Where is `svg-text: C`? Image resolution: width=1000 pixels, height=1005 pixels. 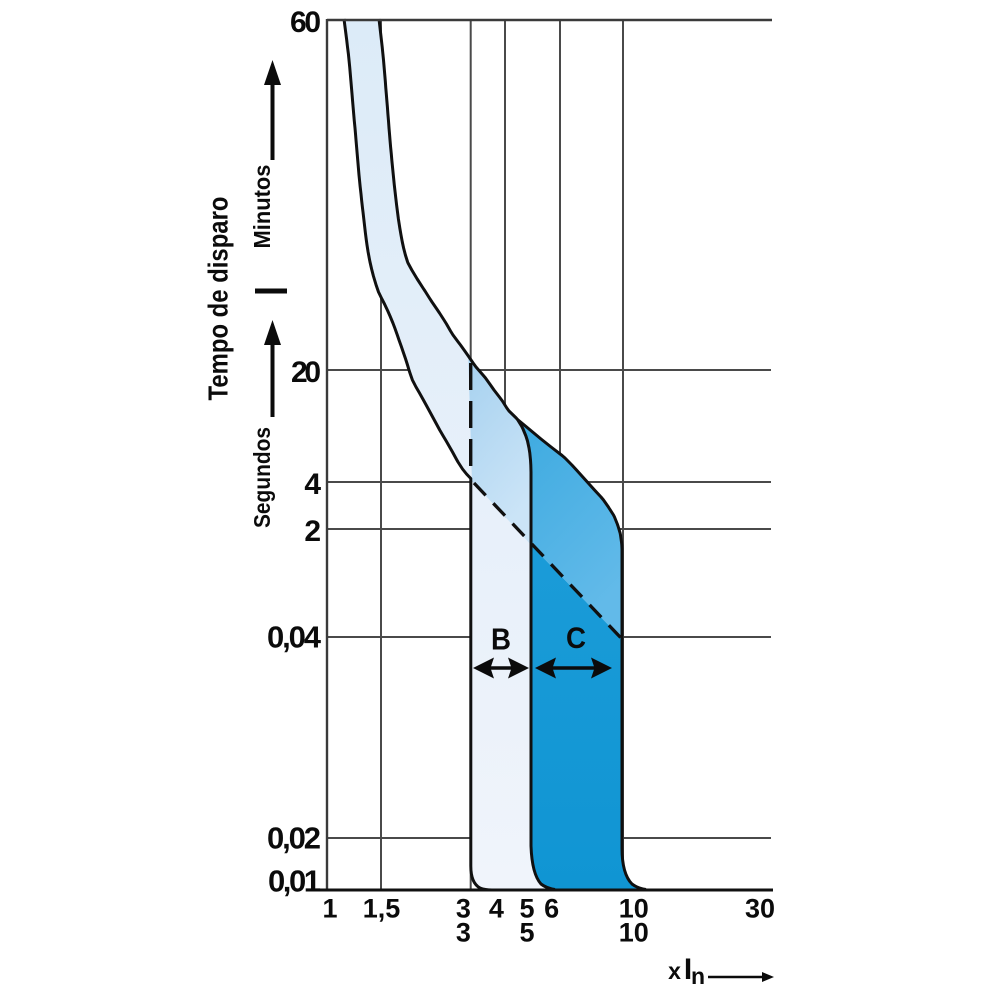 svg-text: C is located at coordinates (576, 638).